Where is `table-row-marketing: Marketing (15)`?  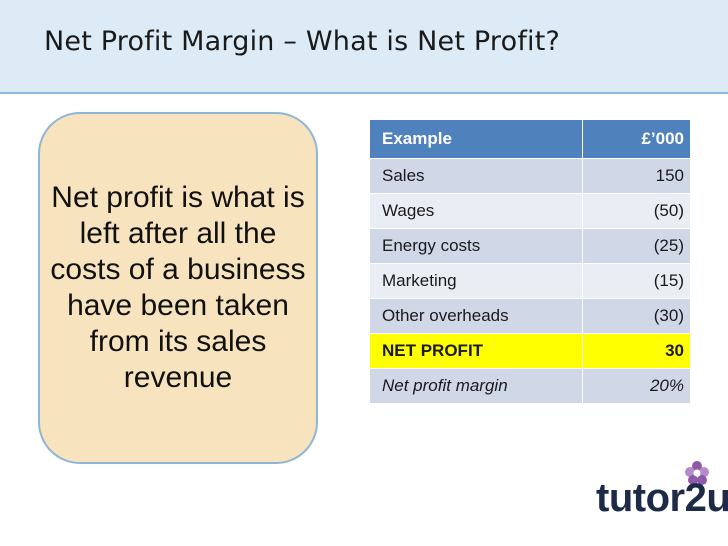
table-row-marketing: Marketing (15) is located at coordinates (530, 281).